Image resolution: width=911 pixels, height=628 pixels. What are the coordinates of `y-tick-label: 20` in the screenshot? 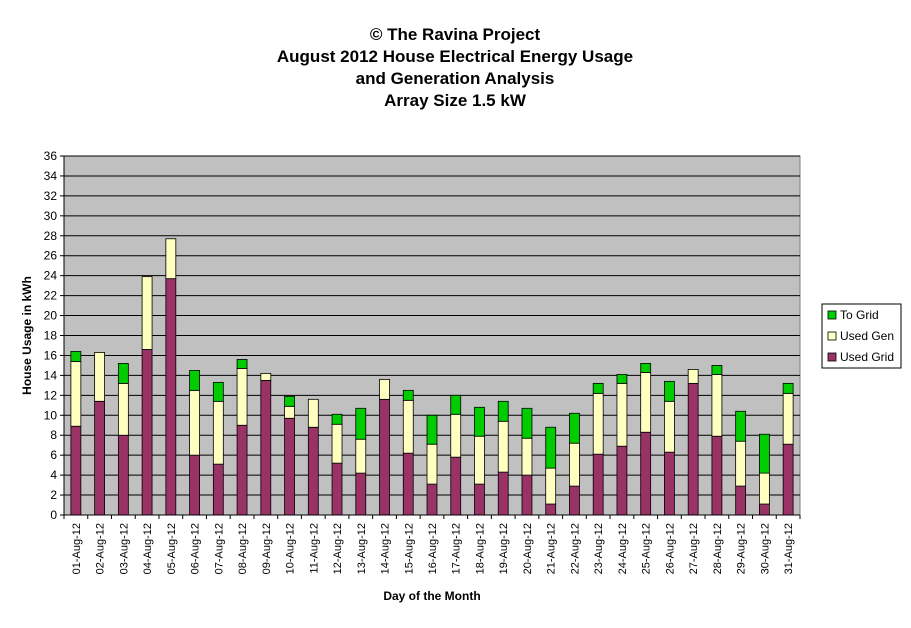 It's located at (51, 316).